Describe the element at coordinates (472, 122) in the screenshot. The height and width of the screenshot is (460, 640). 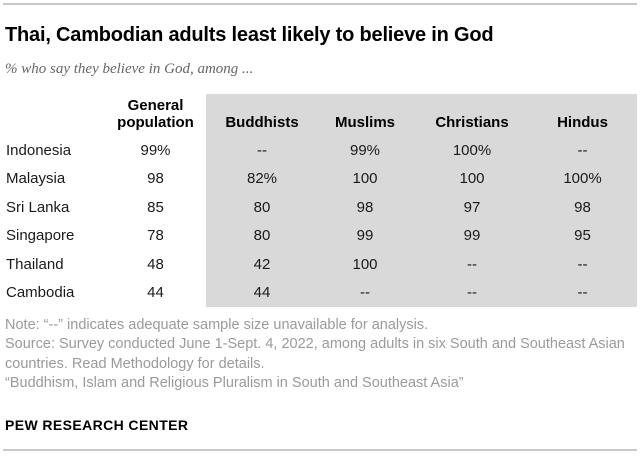
I see `column-header-christians: Christians` at that location.